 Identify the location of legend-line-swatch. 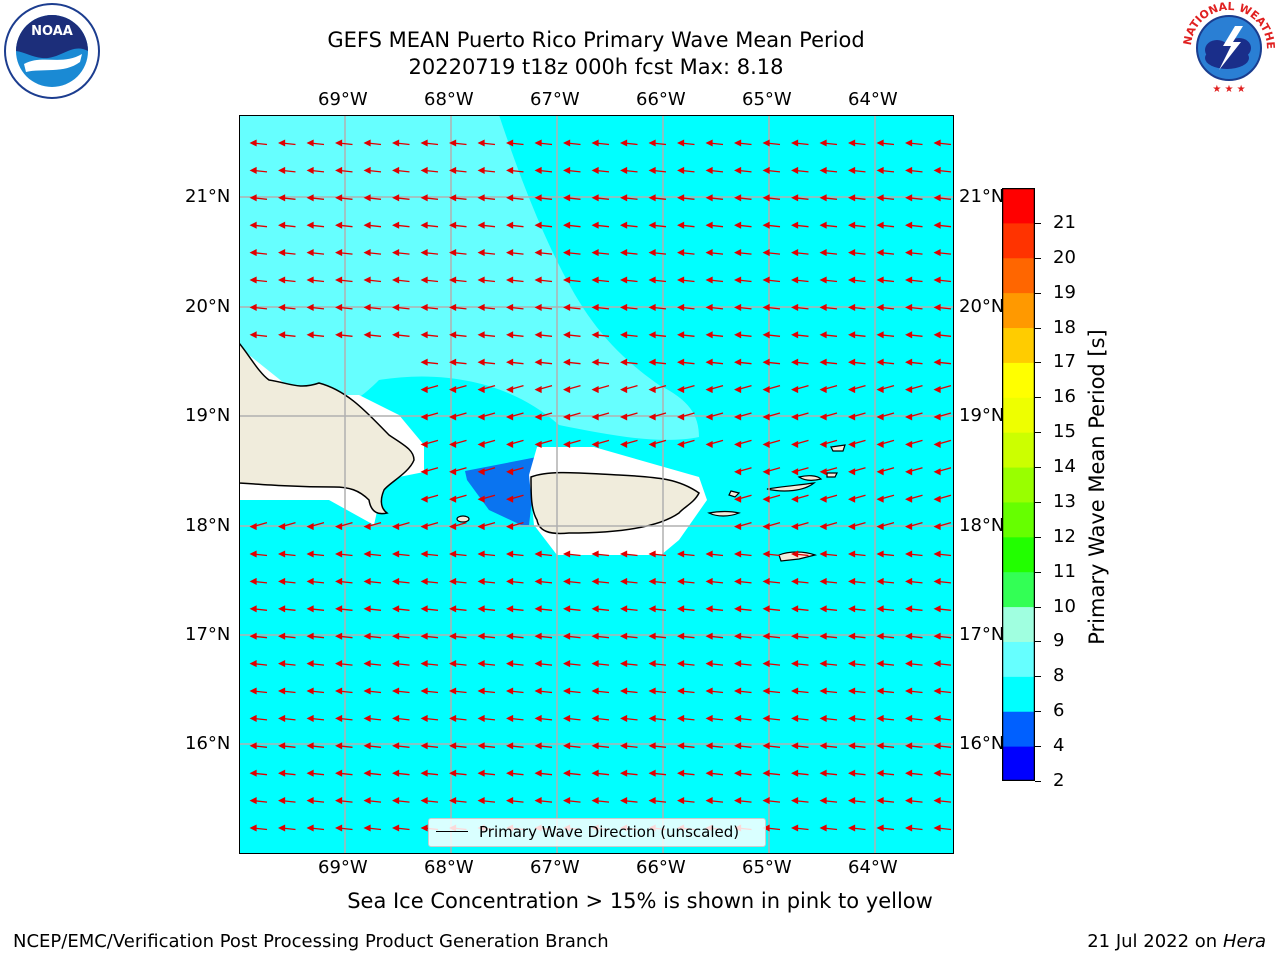
(452, 831).